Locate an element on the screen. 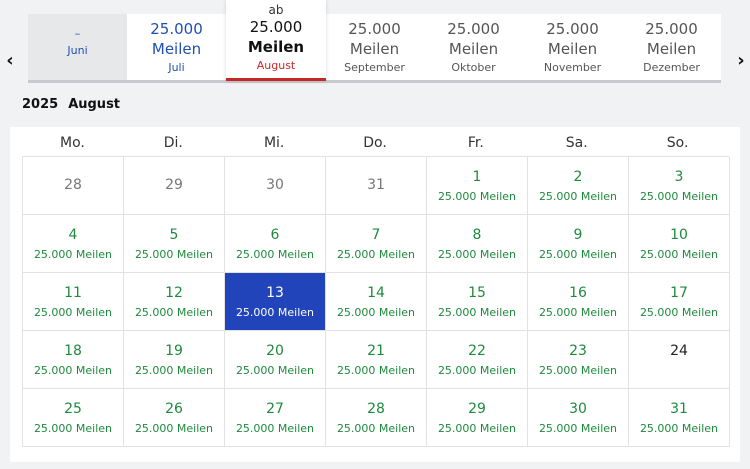 The width and height of the screenshot is (750, 469). calendar-day: 24 is located at coordinates (679, 360).